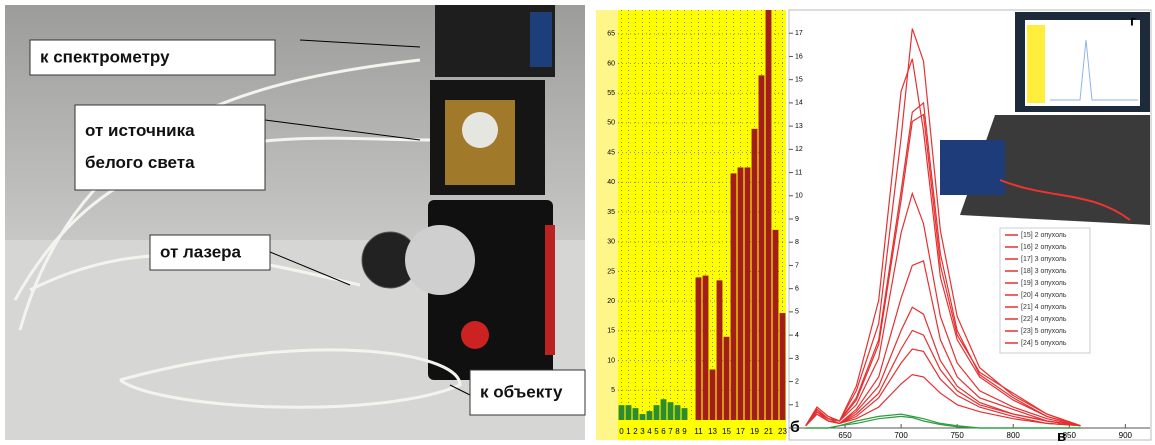 The width and height of the screenshot is (1155, 445). I want to click on y-tick-label: 35, so click(611, 212).